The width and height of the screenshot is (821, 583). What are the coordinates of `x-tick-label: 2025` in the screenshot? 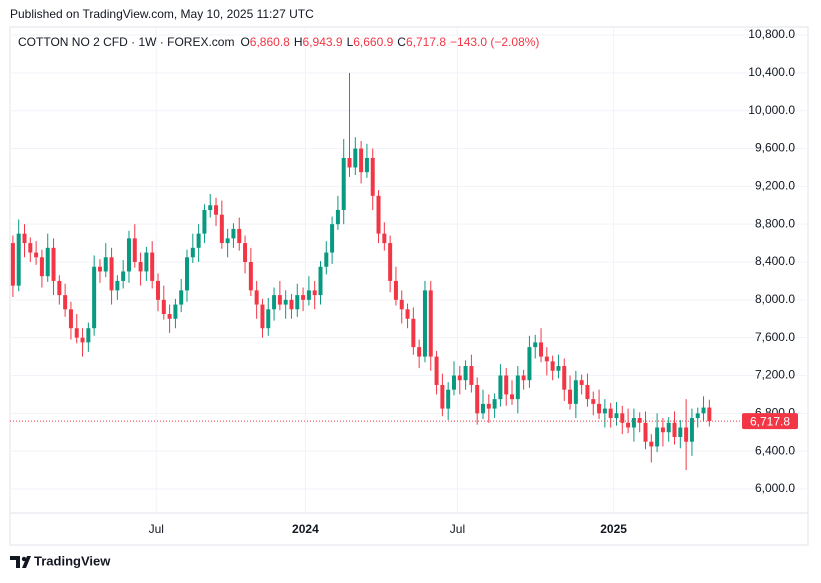 It's located at (613, 529).